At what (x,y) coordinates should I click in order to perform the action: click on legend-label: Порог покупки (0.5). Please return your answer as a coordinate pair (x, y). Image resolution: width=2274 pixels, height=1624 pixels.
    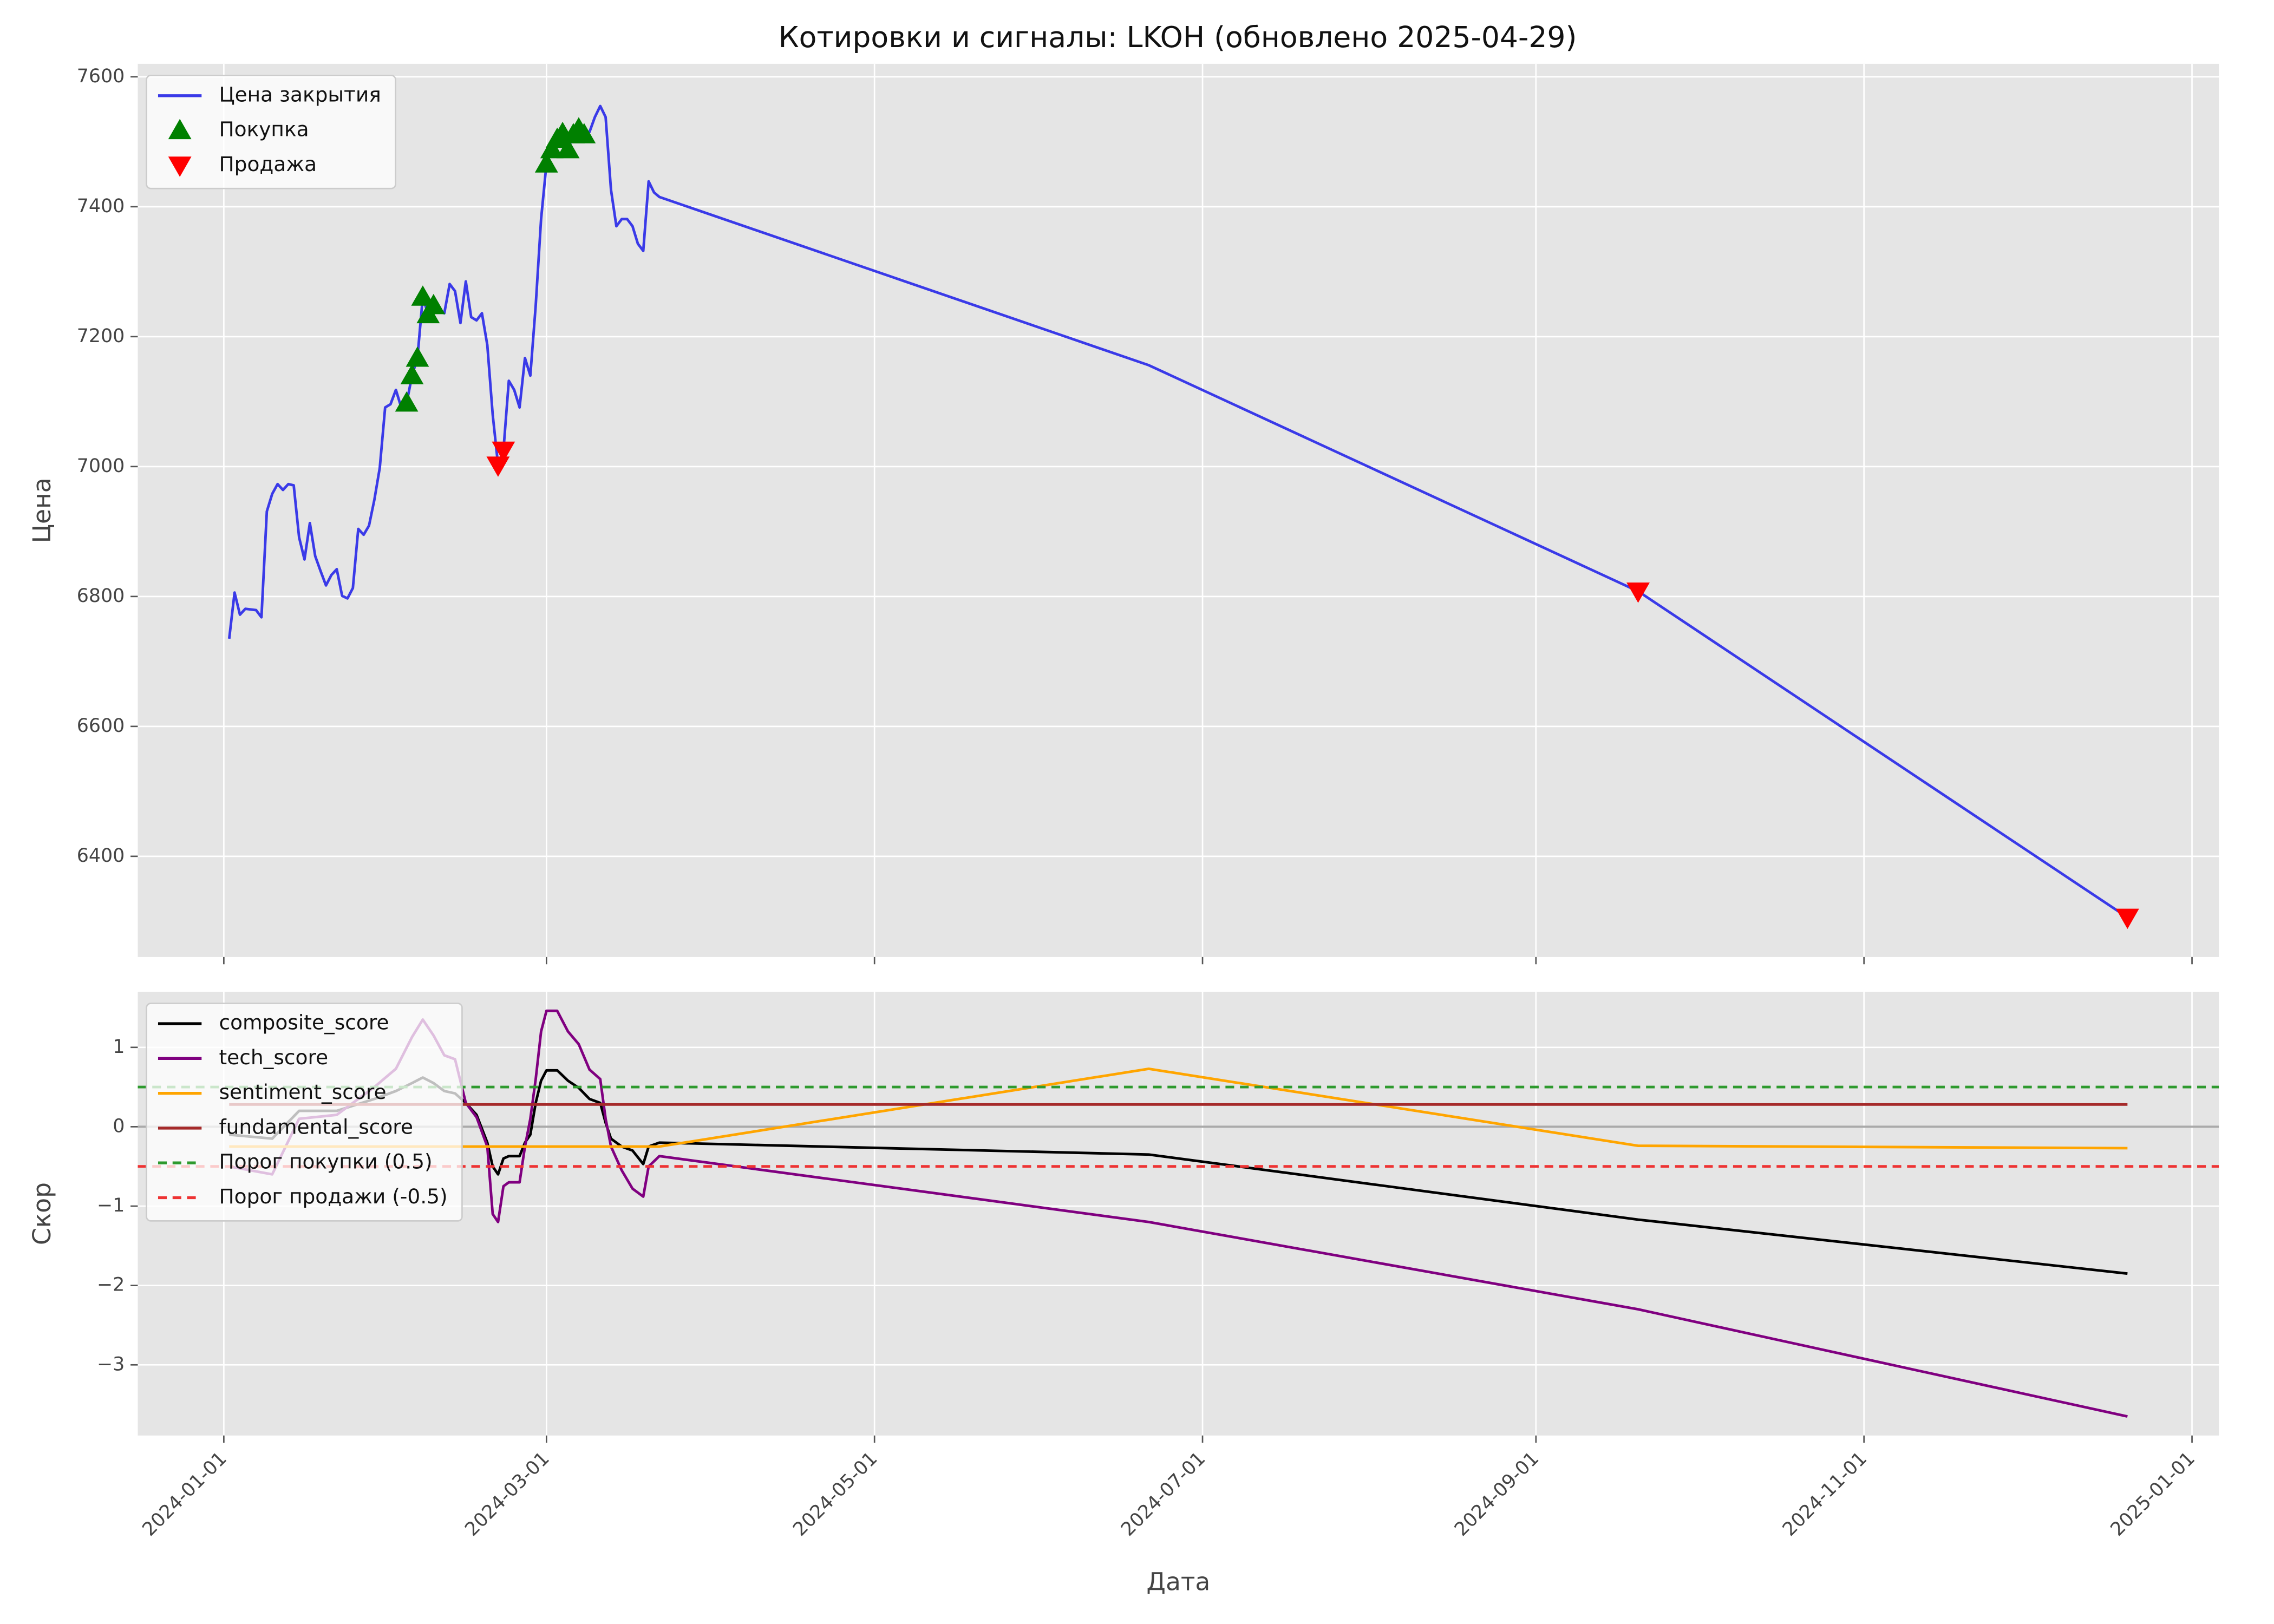
    Looking at the image, I should click on (326, 1162).